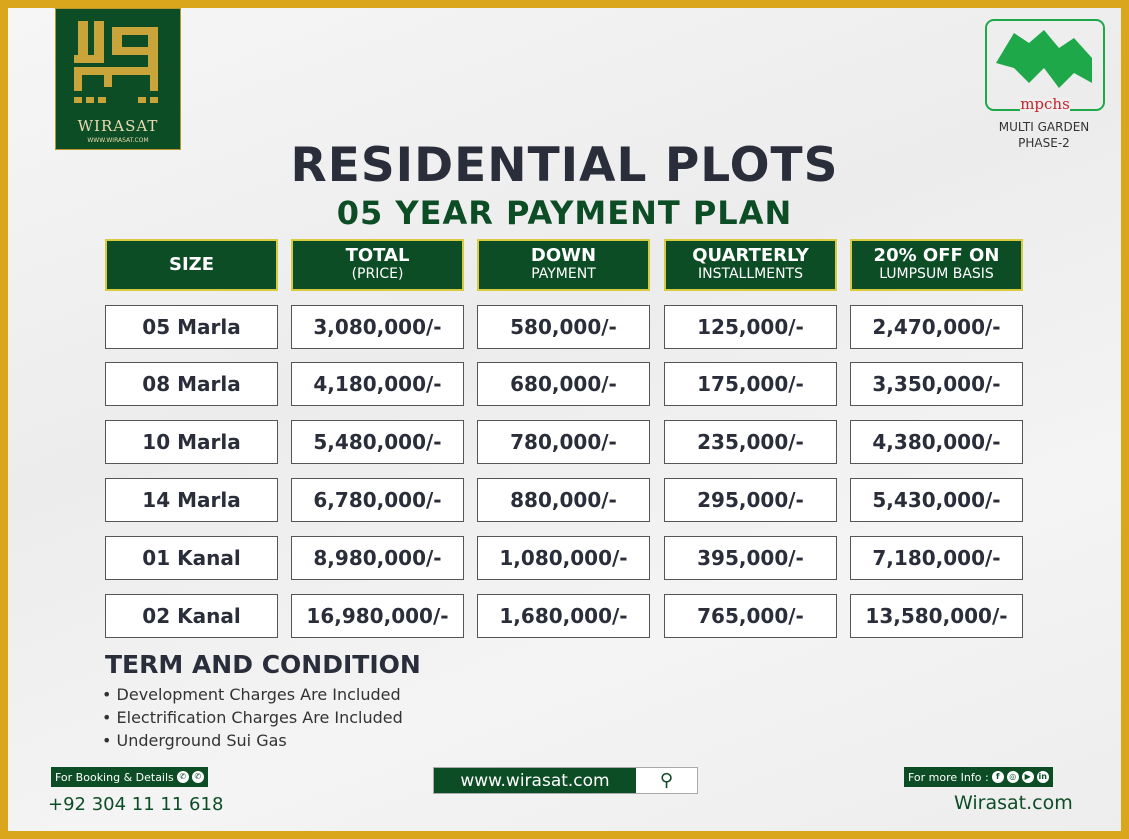 The height and width of the screenshot is (839, 1129). I want to click on price-cell: 4,380,000/-, so click(936, 442).